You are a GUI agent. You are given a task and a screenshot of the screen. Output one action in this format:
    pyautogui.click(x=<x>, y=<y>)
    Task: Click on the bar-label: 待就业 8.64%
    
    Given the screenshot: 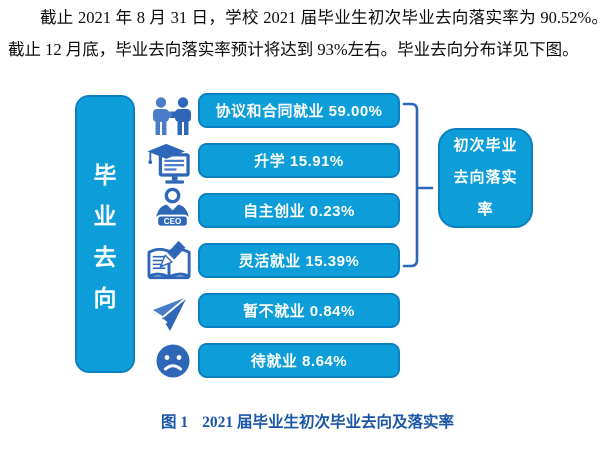 What is the action you would take?
    pyautogui.click(x=299, y=361)
    